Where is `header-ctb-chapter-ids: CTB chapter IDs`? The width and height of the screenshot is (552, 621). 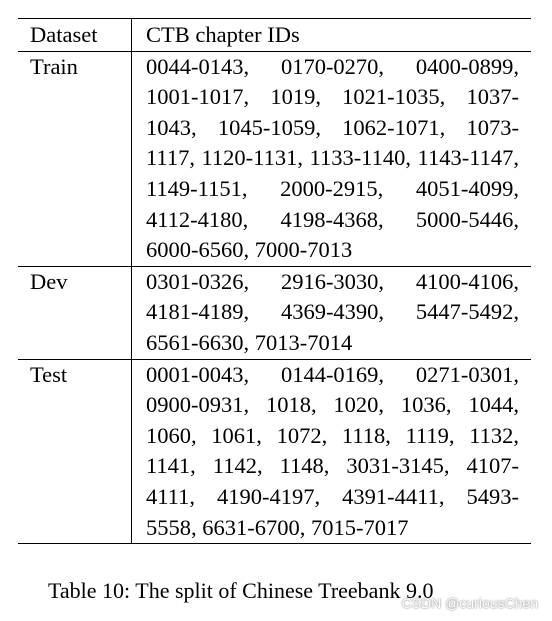
header-ctb-chapter-ids: CTB chapter IDs is located at coordinates (331, 35).